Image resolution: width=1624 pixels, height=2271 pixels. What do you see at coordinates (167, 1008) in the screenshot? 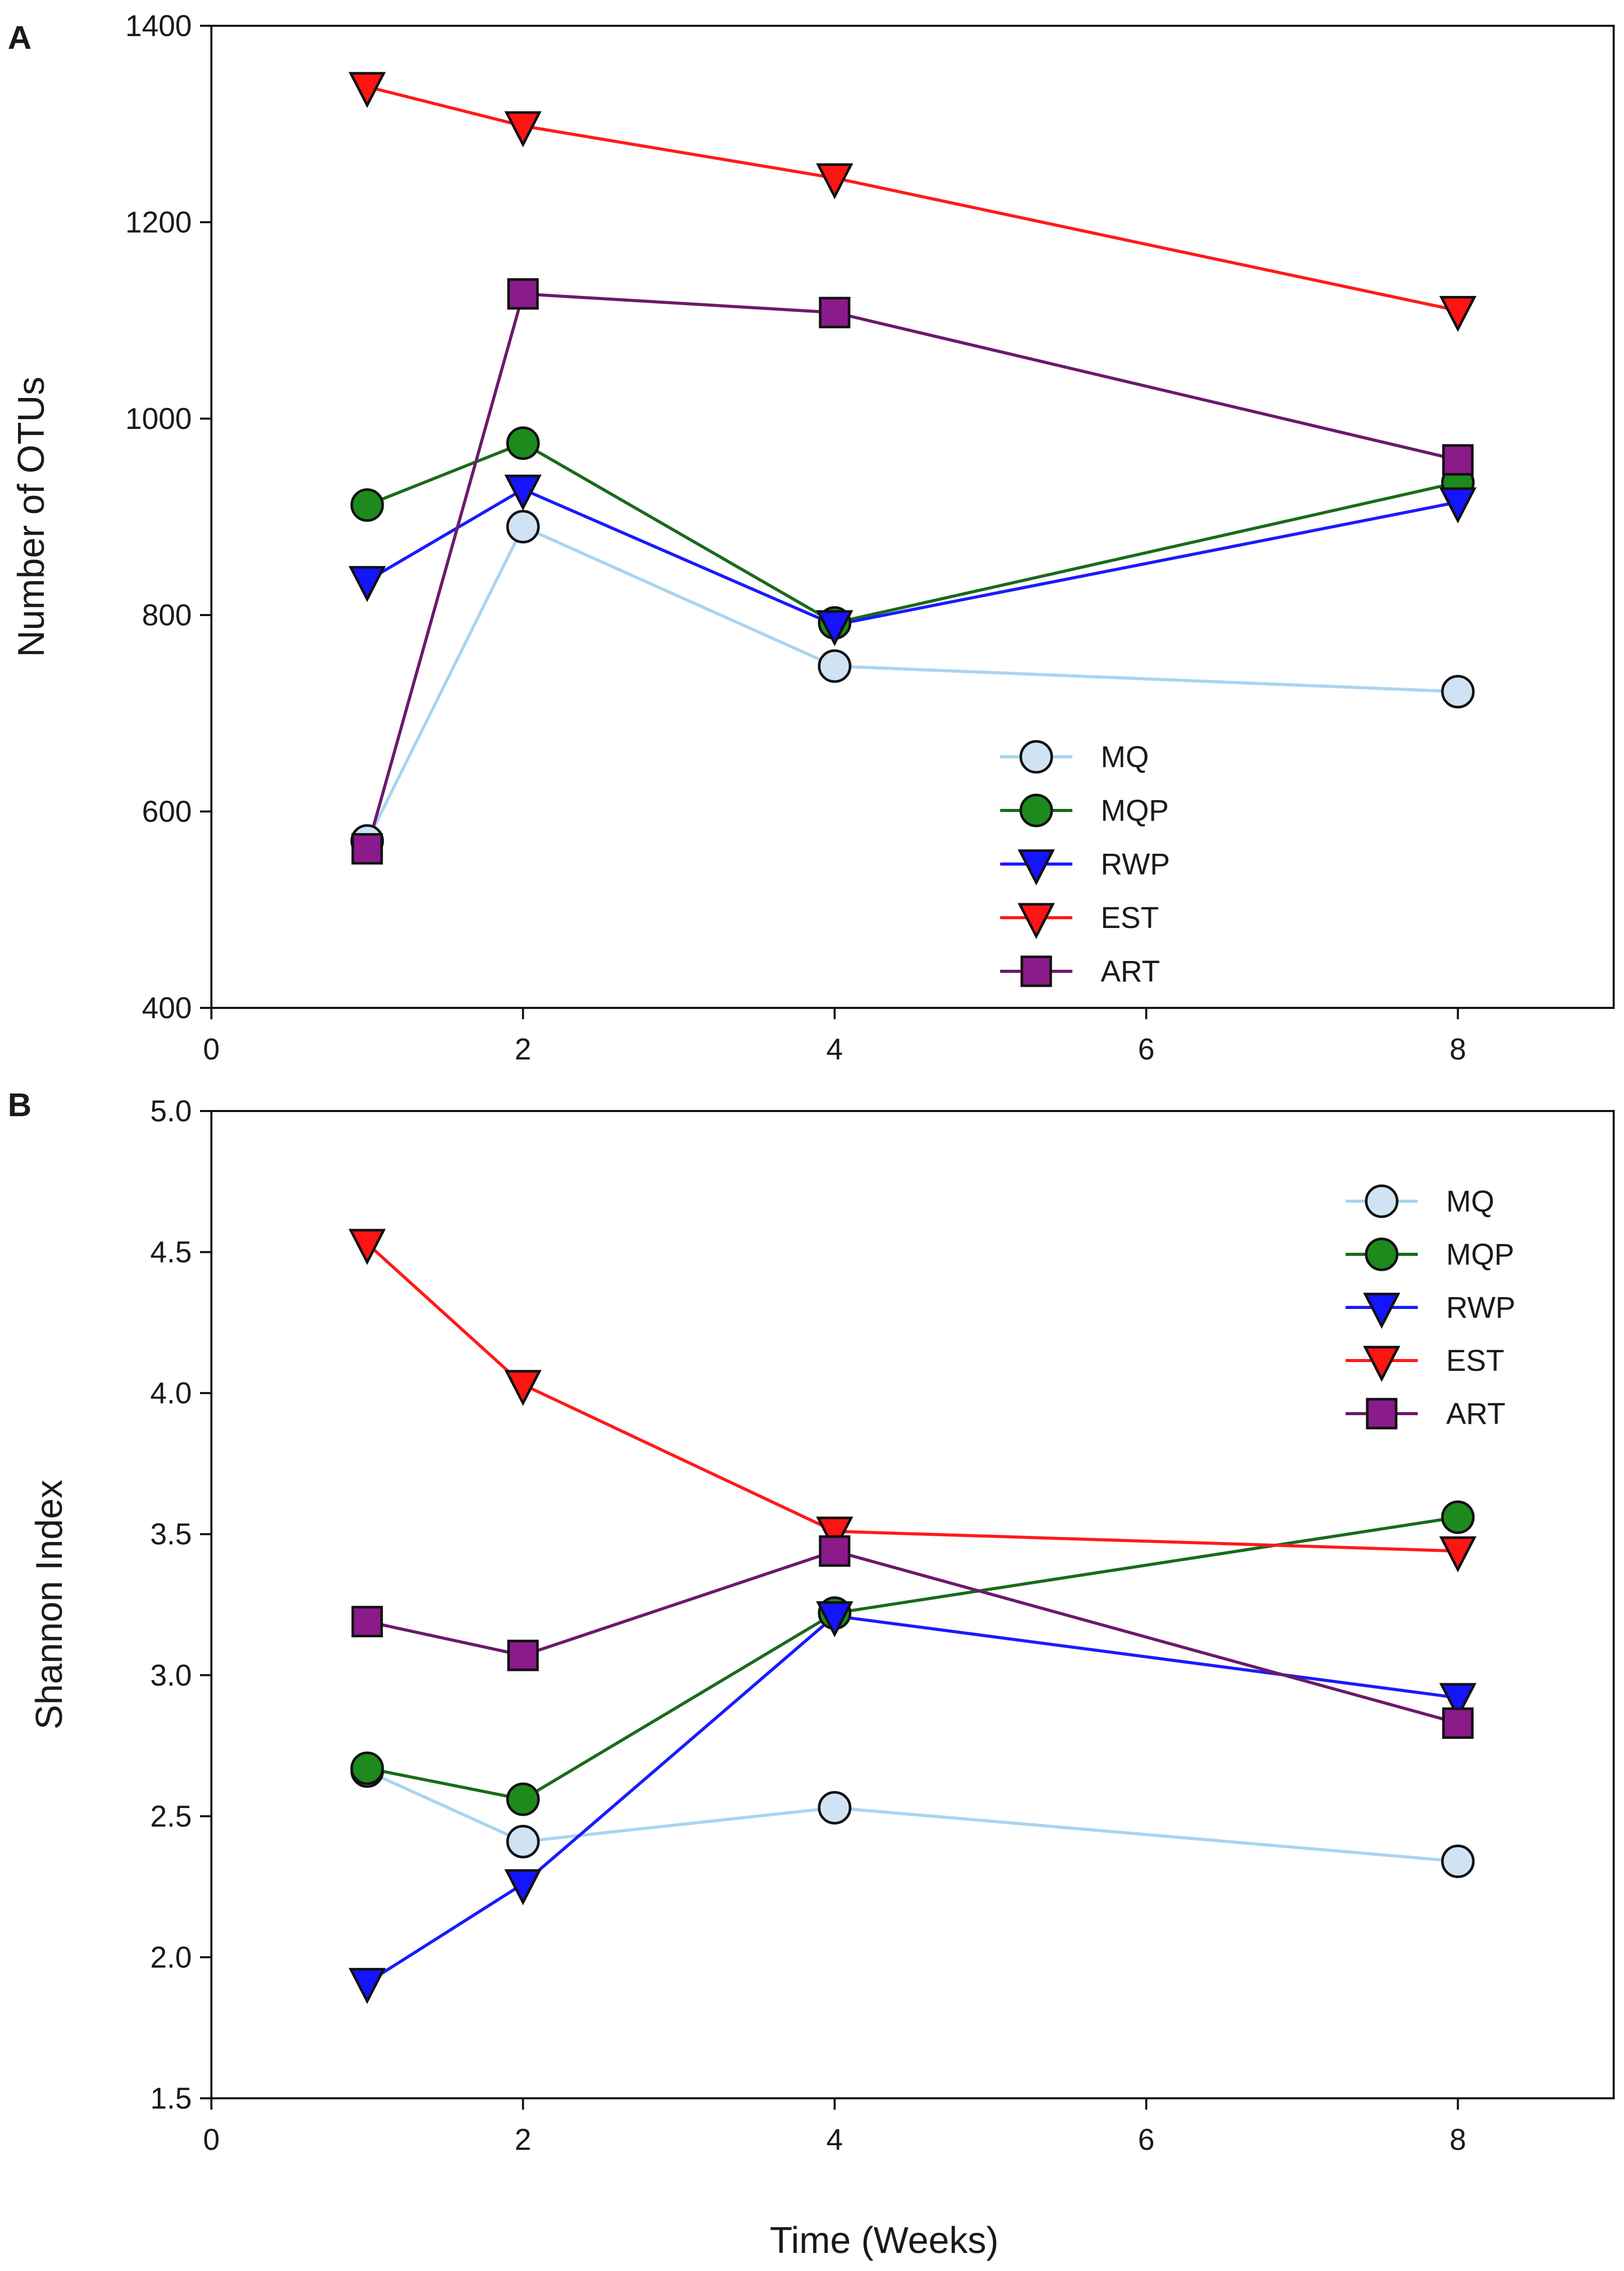
I see `y-tick-label: 400` at bounding box center [167, 1008].